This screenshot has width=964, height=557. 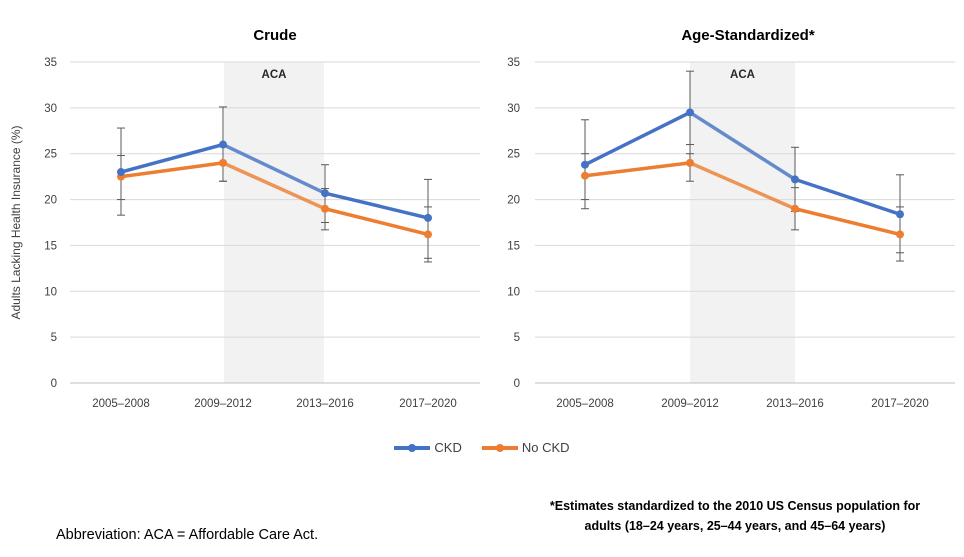 What do you see at coordinates (274, 35) in the screenshot?
I see `panel-title: Crude` at bounding box center [274, 35].